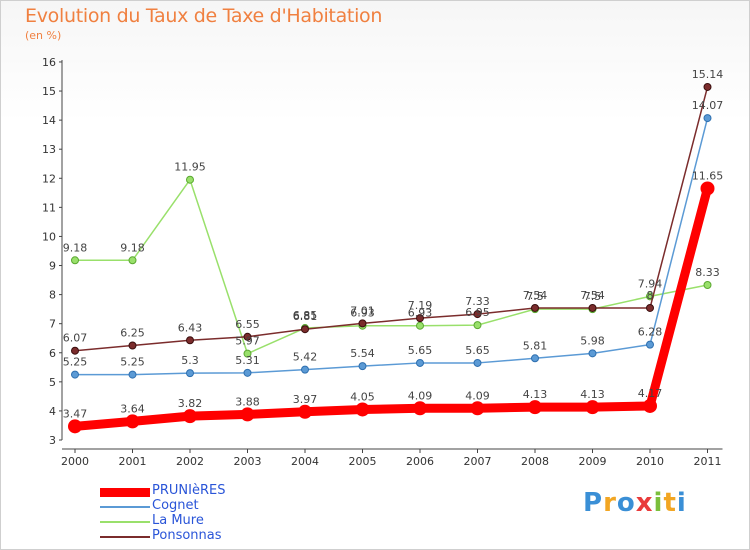 The width and height of the screenshot is (750, 550). I want to click on data-label: 8.33, so click(707, 272).